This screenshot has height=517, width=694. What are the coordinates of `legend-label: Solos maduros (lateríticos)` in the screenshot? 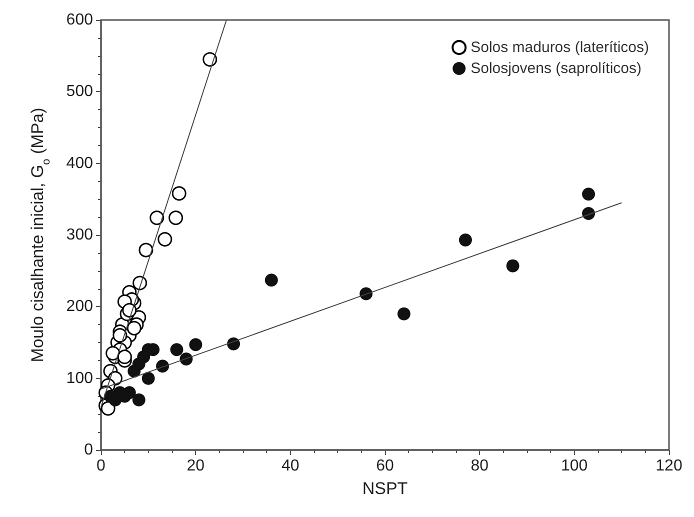 It's located at (560, 47).